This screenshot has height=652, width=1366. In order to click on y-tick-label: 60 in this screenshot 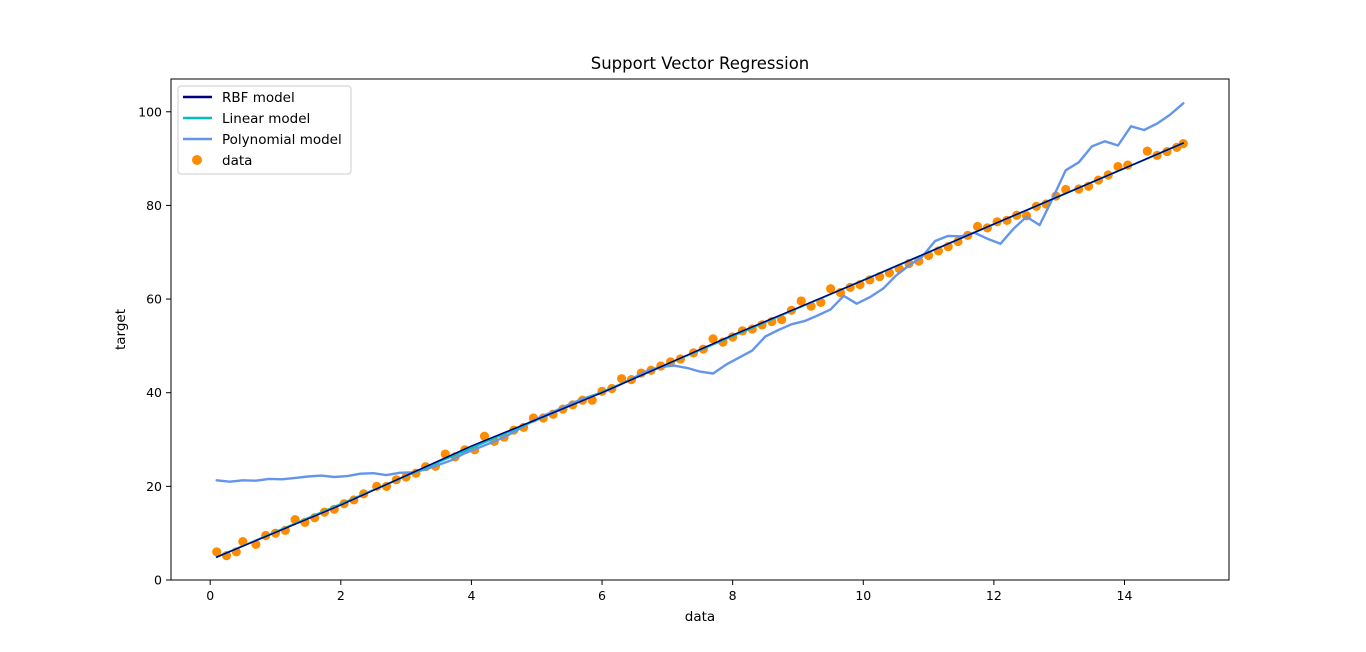, I will do `click(154, 299)`.